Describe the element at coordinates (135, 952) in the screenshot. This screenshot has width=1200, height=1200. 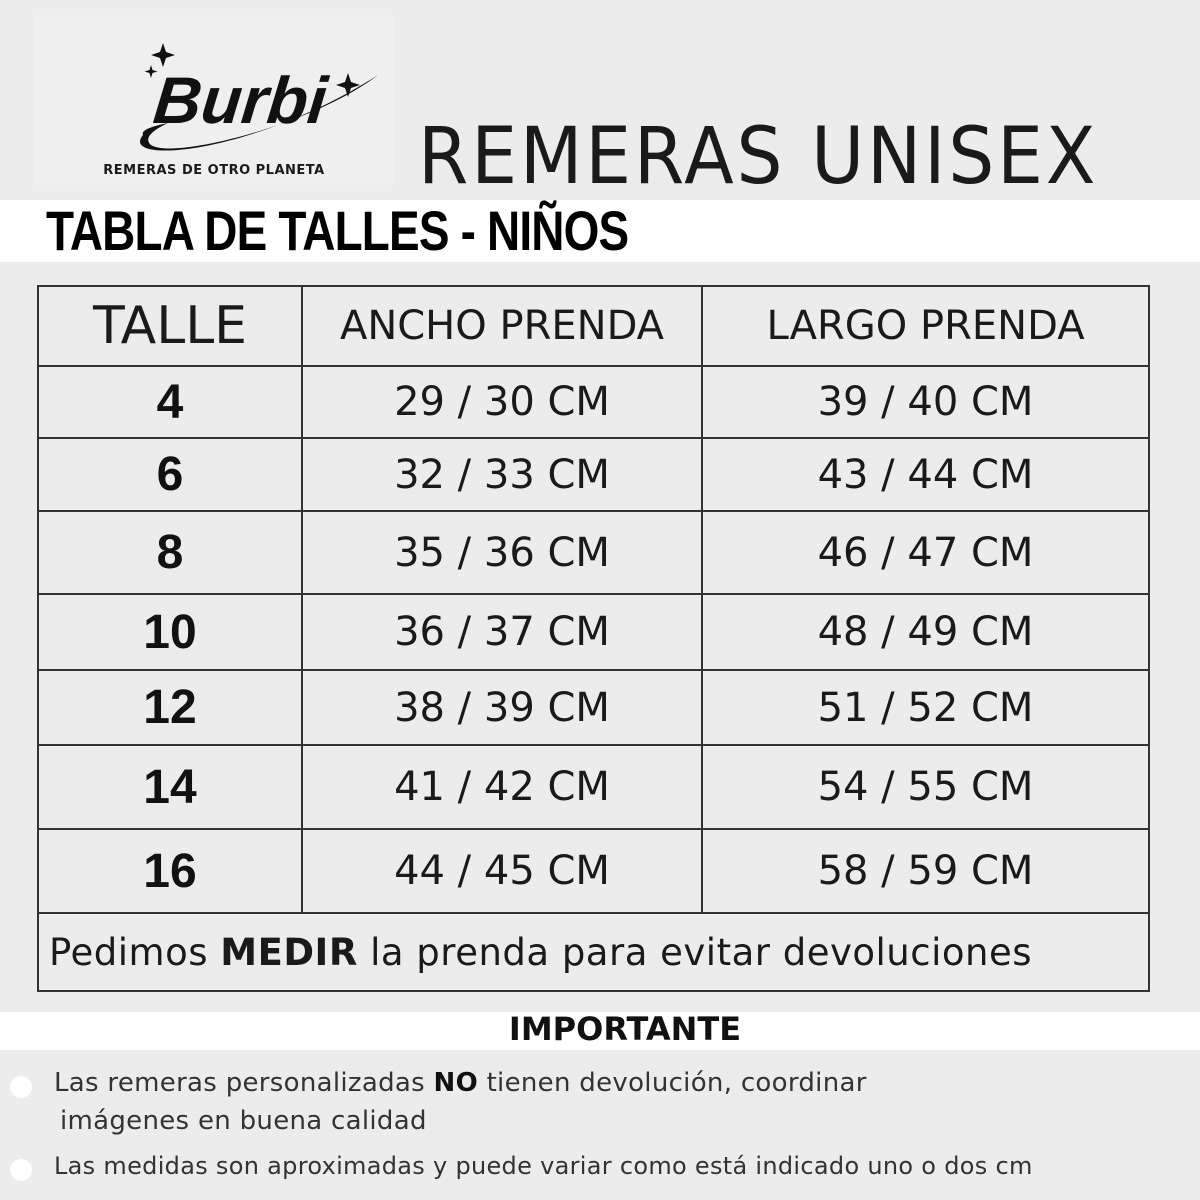
I see `note-text: Pedimos` at that location.